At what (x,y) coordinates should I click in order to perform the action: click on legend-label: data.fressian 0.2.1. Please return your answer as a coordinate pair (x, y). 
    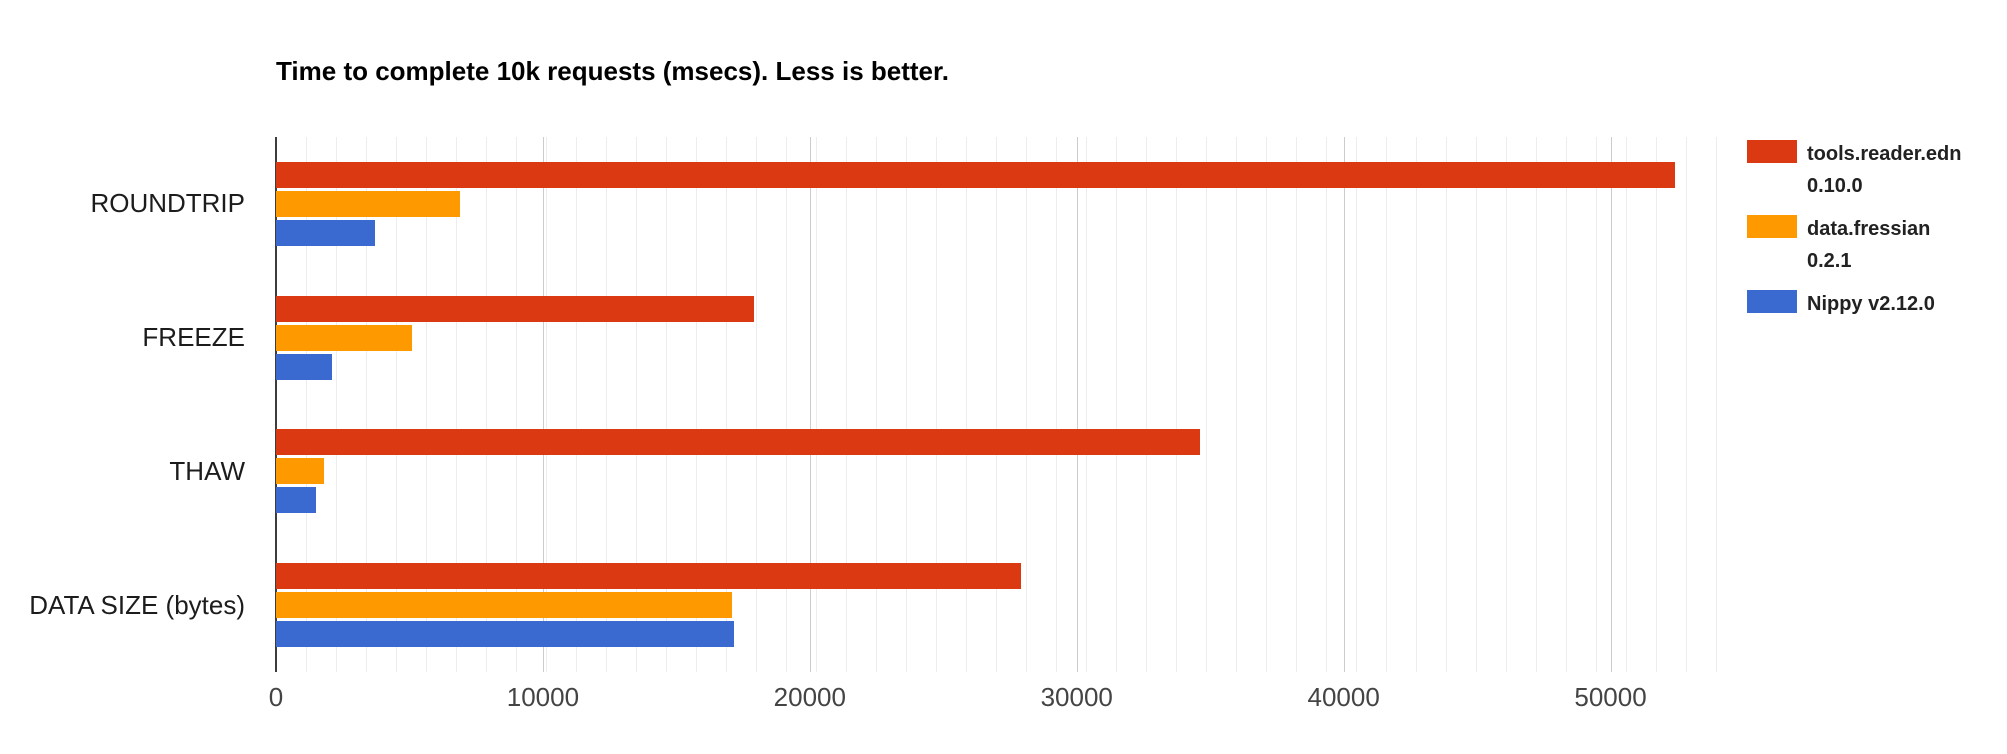
    Looking at the image, I should click on (1869, 245).